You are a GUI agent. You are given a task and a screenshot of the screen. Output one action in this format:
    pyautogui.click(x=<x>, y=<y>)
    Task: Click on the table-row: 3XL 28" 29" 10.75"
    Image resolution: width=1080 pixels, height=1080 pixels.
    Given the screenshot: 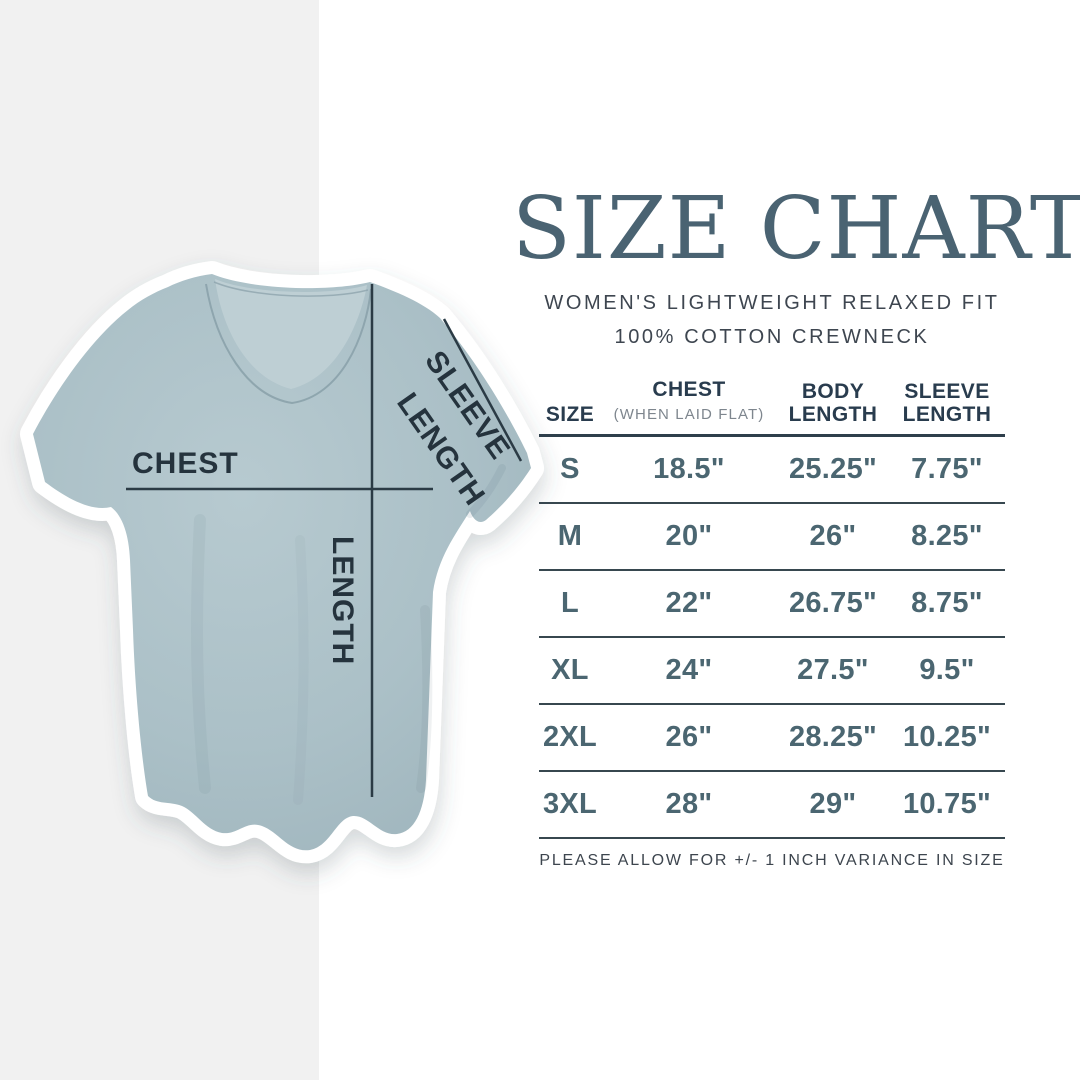 What is the action you would take?
    pyautogui.click(x=772, y=805)
    